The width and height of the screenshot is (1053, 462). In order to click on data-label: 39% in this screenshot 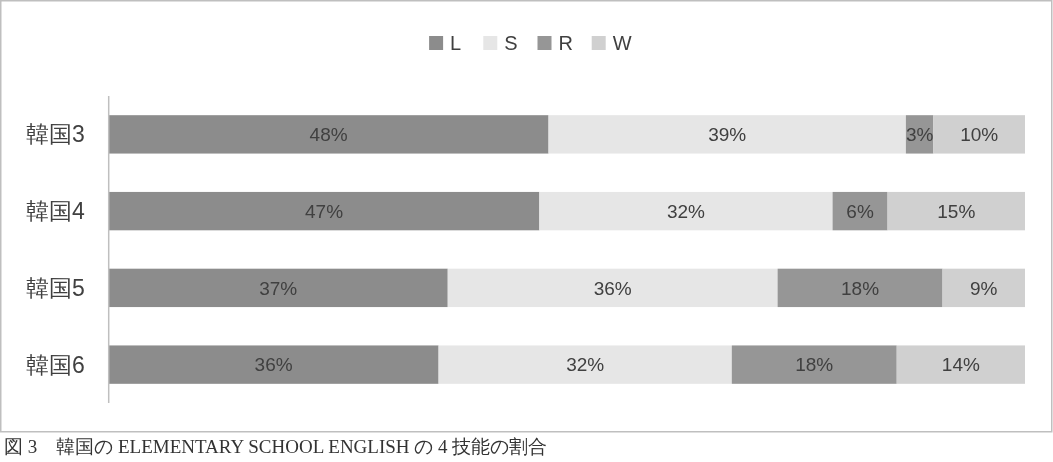, I will do `click(727, 135)`.